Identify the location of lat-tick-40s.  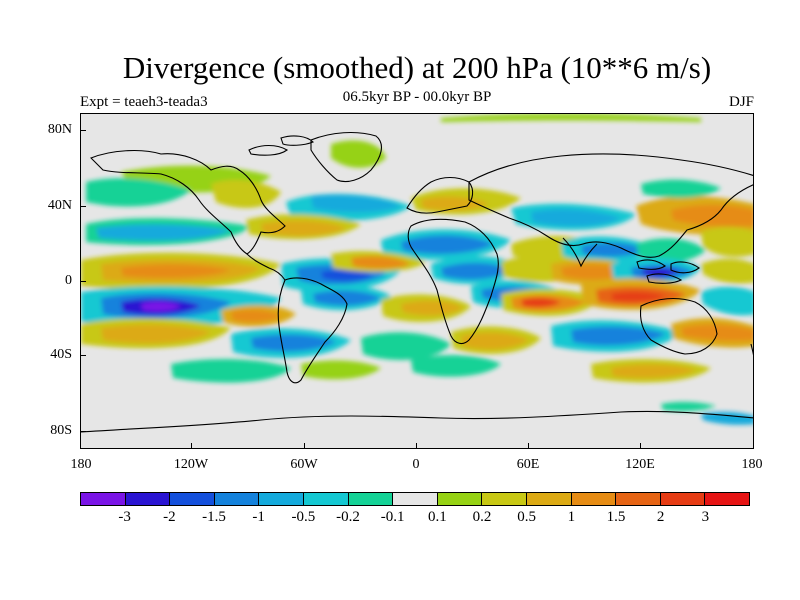
(83, 355).